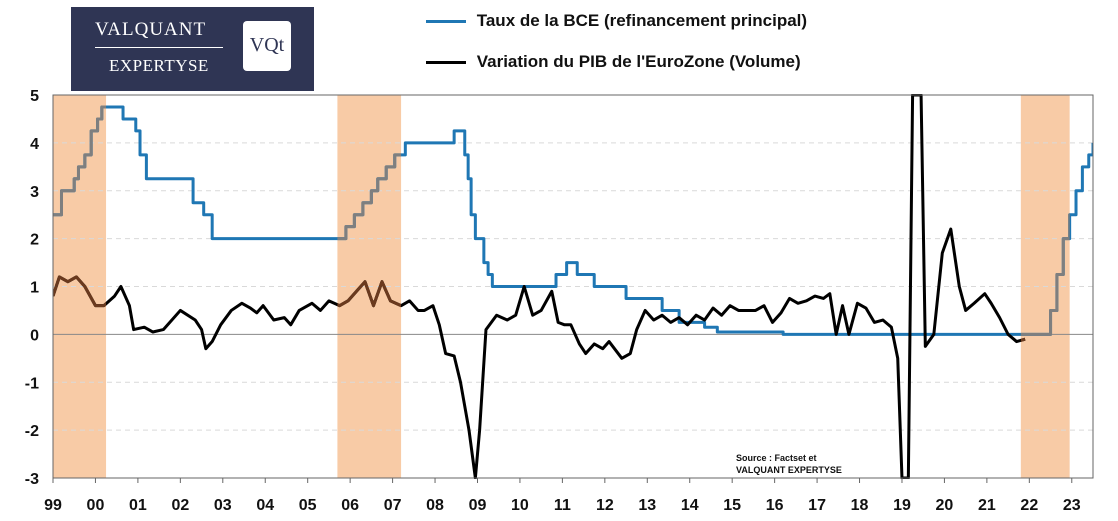 The height and width of the screenshot is (521, 1118). I want to click on y-tick-label: 2, so click(34, 240).